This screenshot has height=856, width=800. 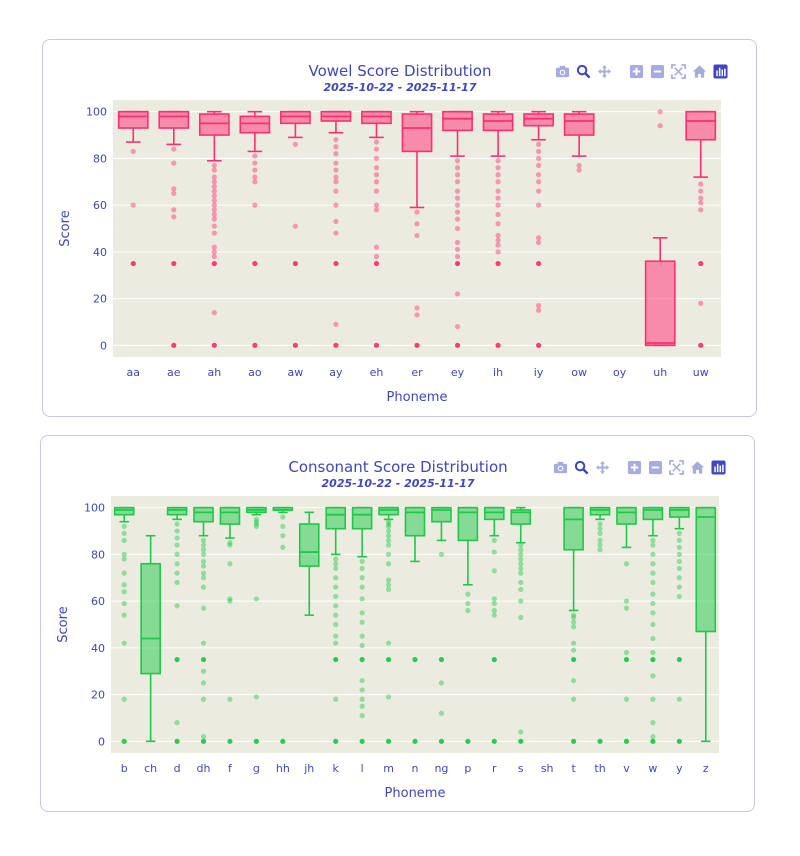 What do you see at coordinates (498, 229) in the screenshot?
I see `box-ih` at bounding box center [498, 229].